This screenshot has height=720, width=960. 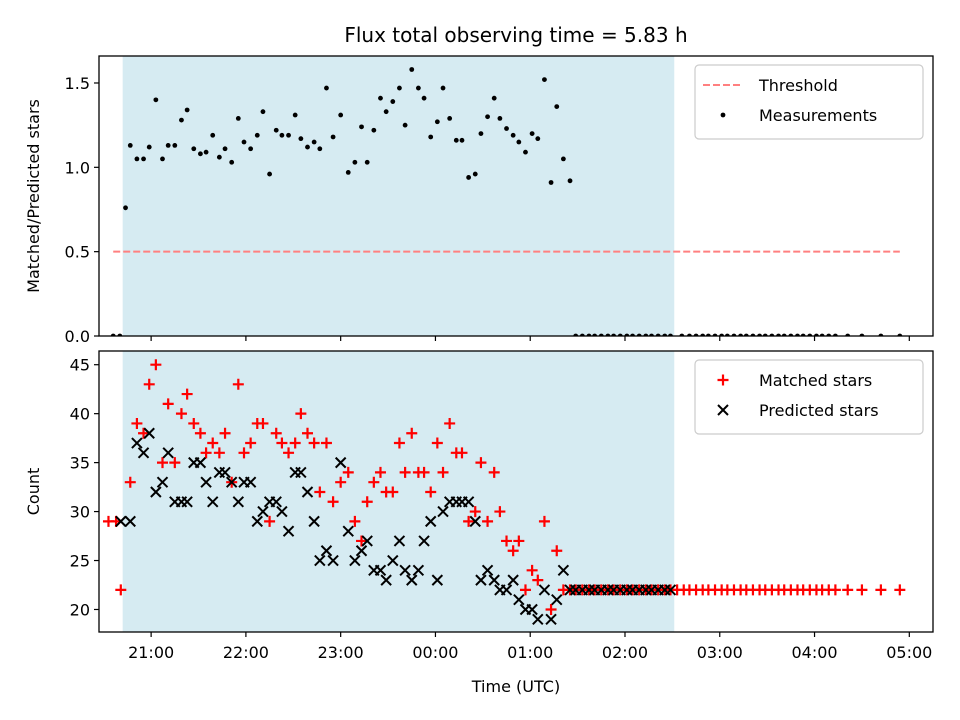 What do you see at coordinates (77, 167) in the screenshot?
I see `y-tick-label: 1.0` at bounding box center [77, 167].